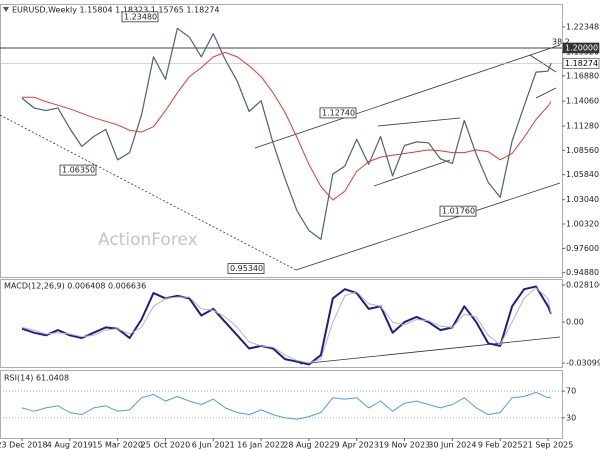 The height and width of the screenshot is (450, 600). Describe the element at coordinates (582, 272) in the screenshot. I see `y-tick-label: 0.94880` at that location.